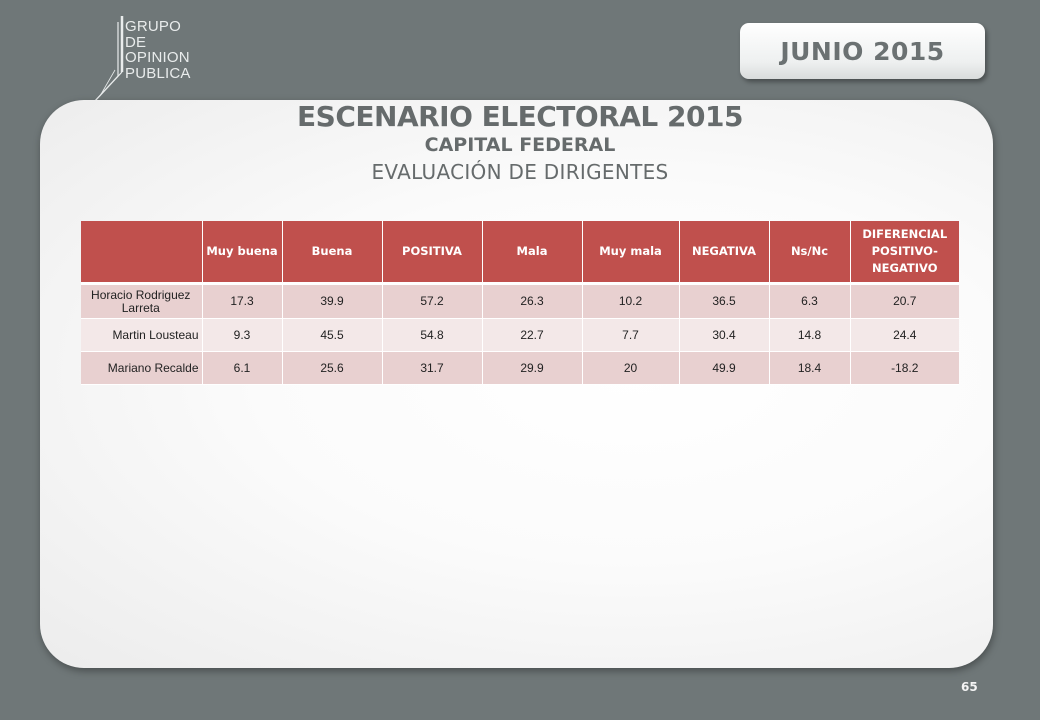 The width and height of the screenshot is (1040, 720). What do you see at coordinates (724, 368) in the screenshot?
I see `table-cell: 49.9` at bounding box center [724, 368].